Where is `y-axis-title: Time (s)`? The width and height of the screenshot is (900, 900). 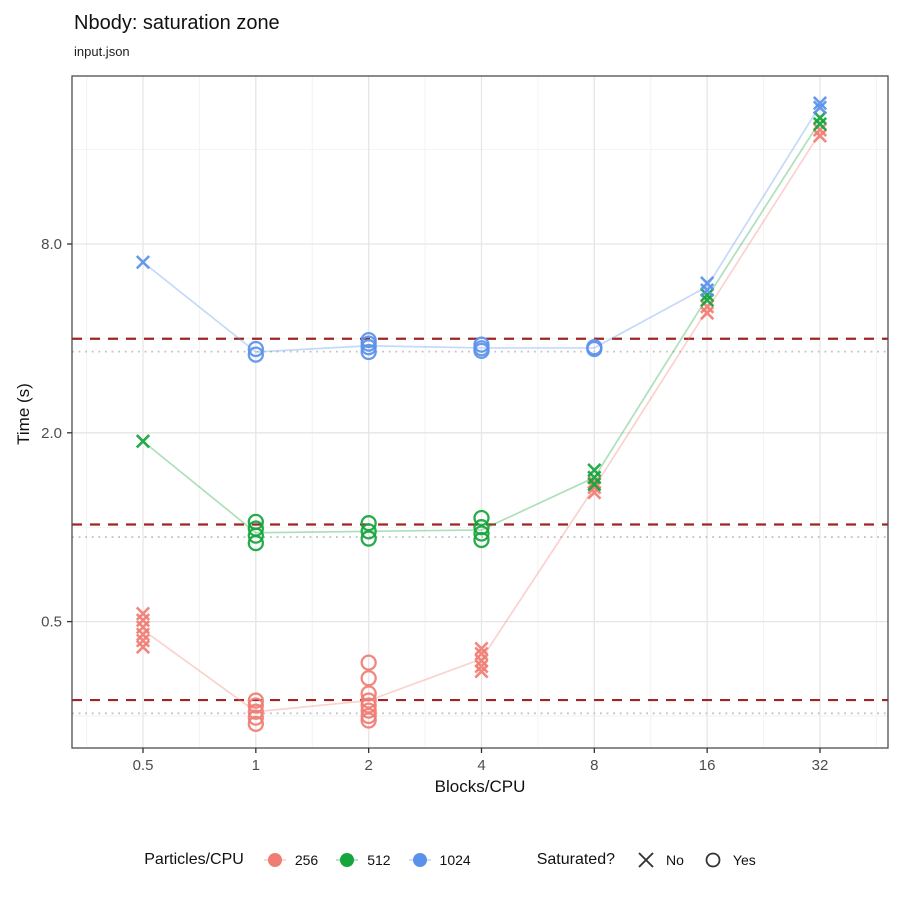 y-axis-title: Time (s) is located at coordinates (23, 414).